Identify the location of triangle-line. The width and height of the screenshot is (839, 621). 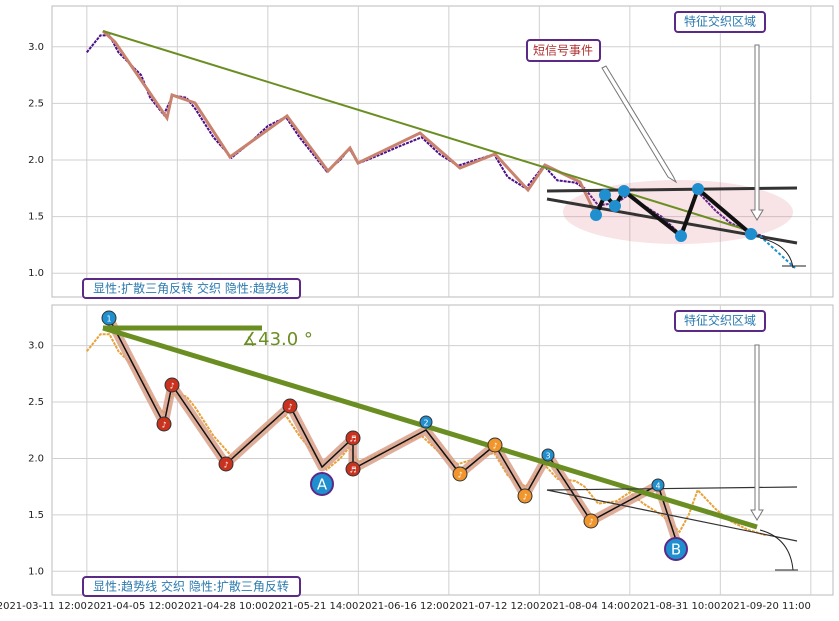
(672, 515).